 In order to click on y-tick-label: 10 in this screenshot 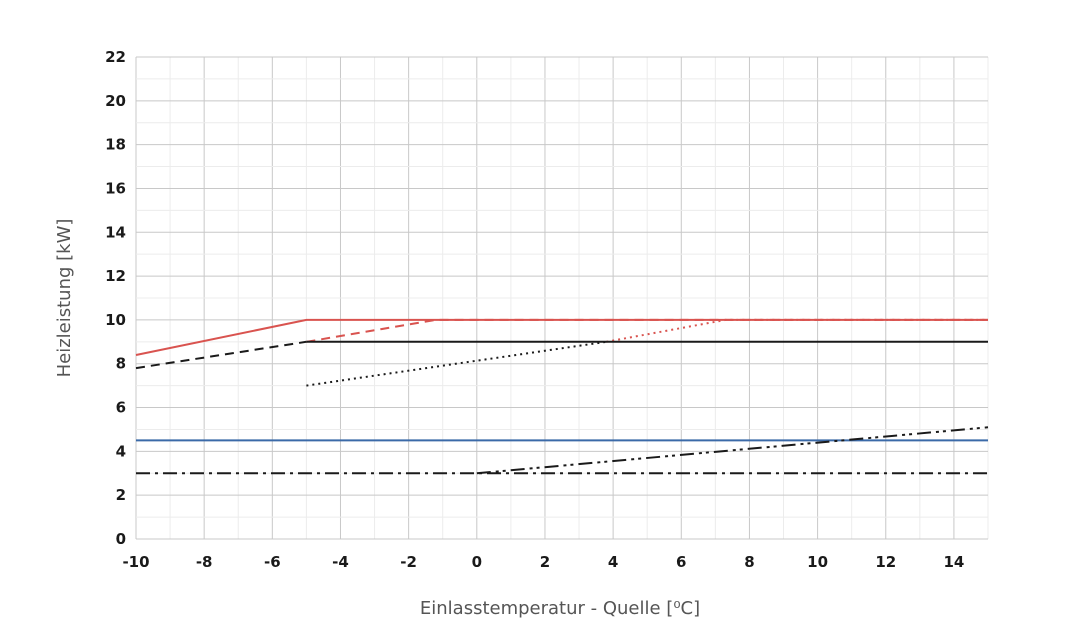, I will do `click(115, 320)`.